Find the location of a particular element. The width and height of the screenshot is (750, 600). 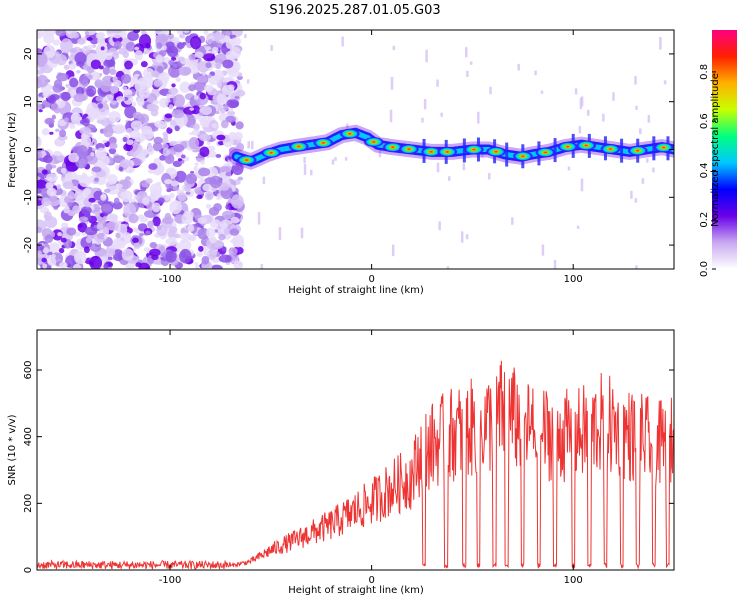

ridge-spike is located at coordinates (507, 154).